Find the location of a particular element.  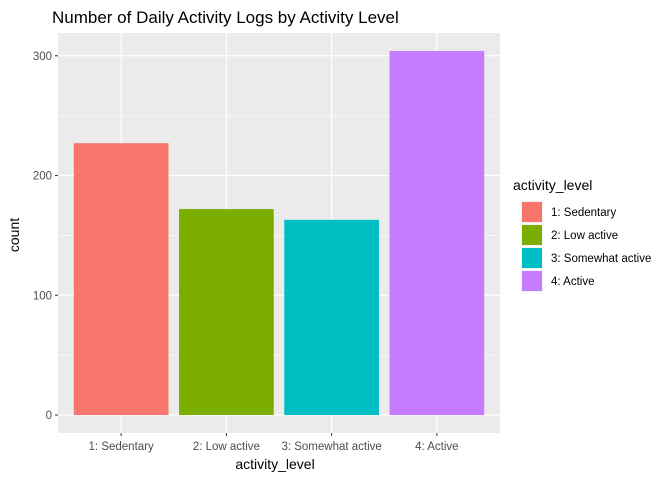

y-tick-label: 100 is located at coordinates (42, 296).